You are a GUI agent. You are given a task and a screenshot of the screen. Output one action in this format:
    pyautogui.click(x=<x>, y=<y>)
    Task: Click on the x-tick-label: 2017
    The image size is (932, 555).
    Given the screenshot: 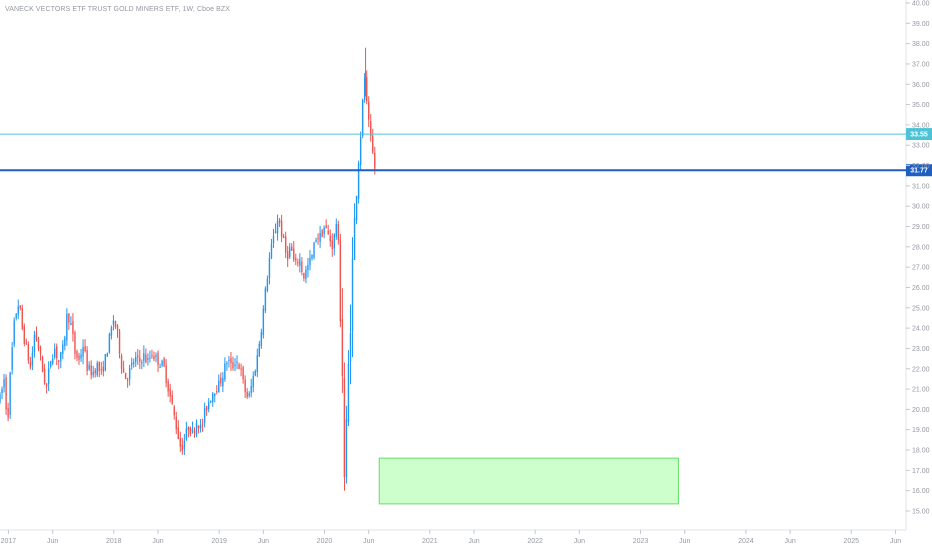 What is the action you would take?
    pyautogui.click(x=9, y=541)
    